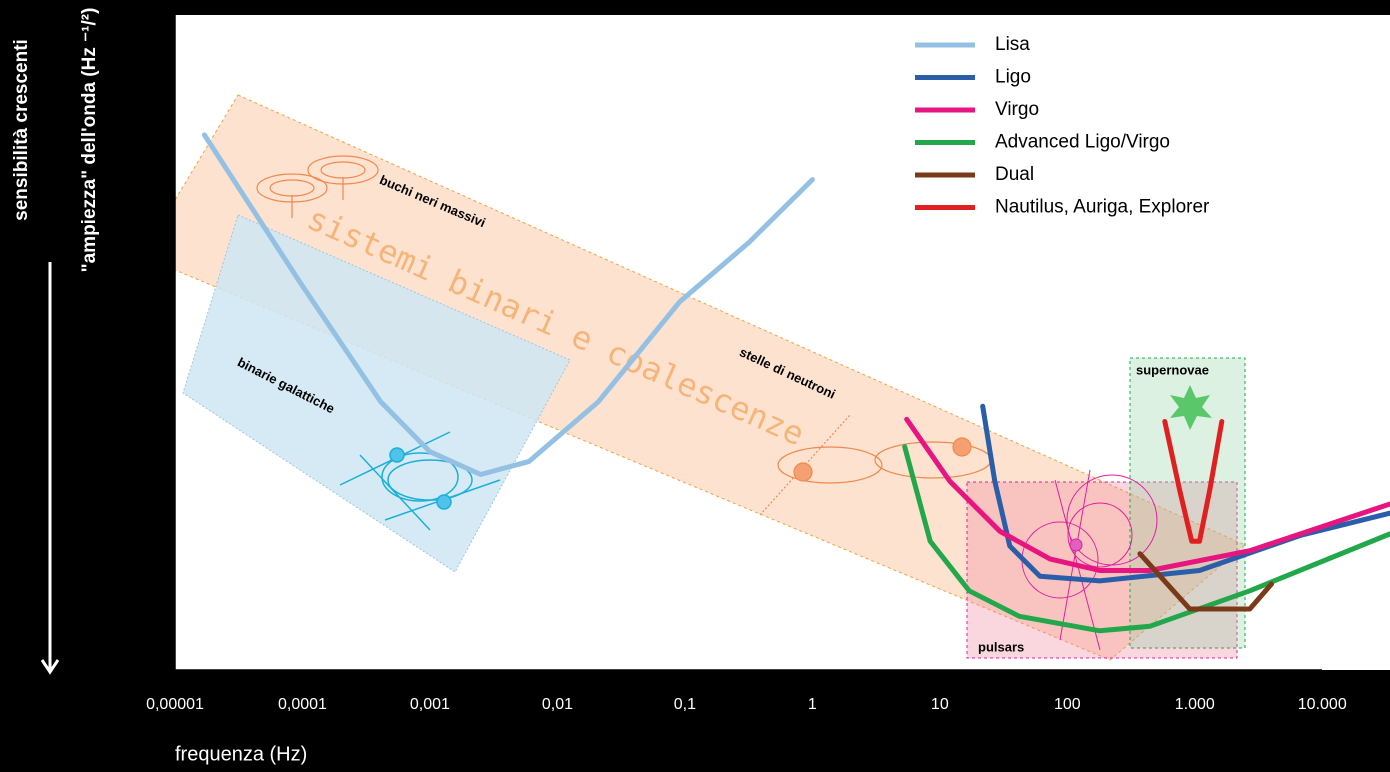 The width and height of the screenshot is (1390, 772). Describe the element at coordinates (1172, 369) in the screenshot. I see `annotation: supernovae` at that location.